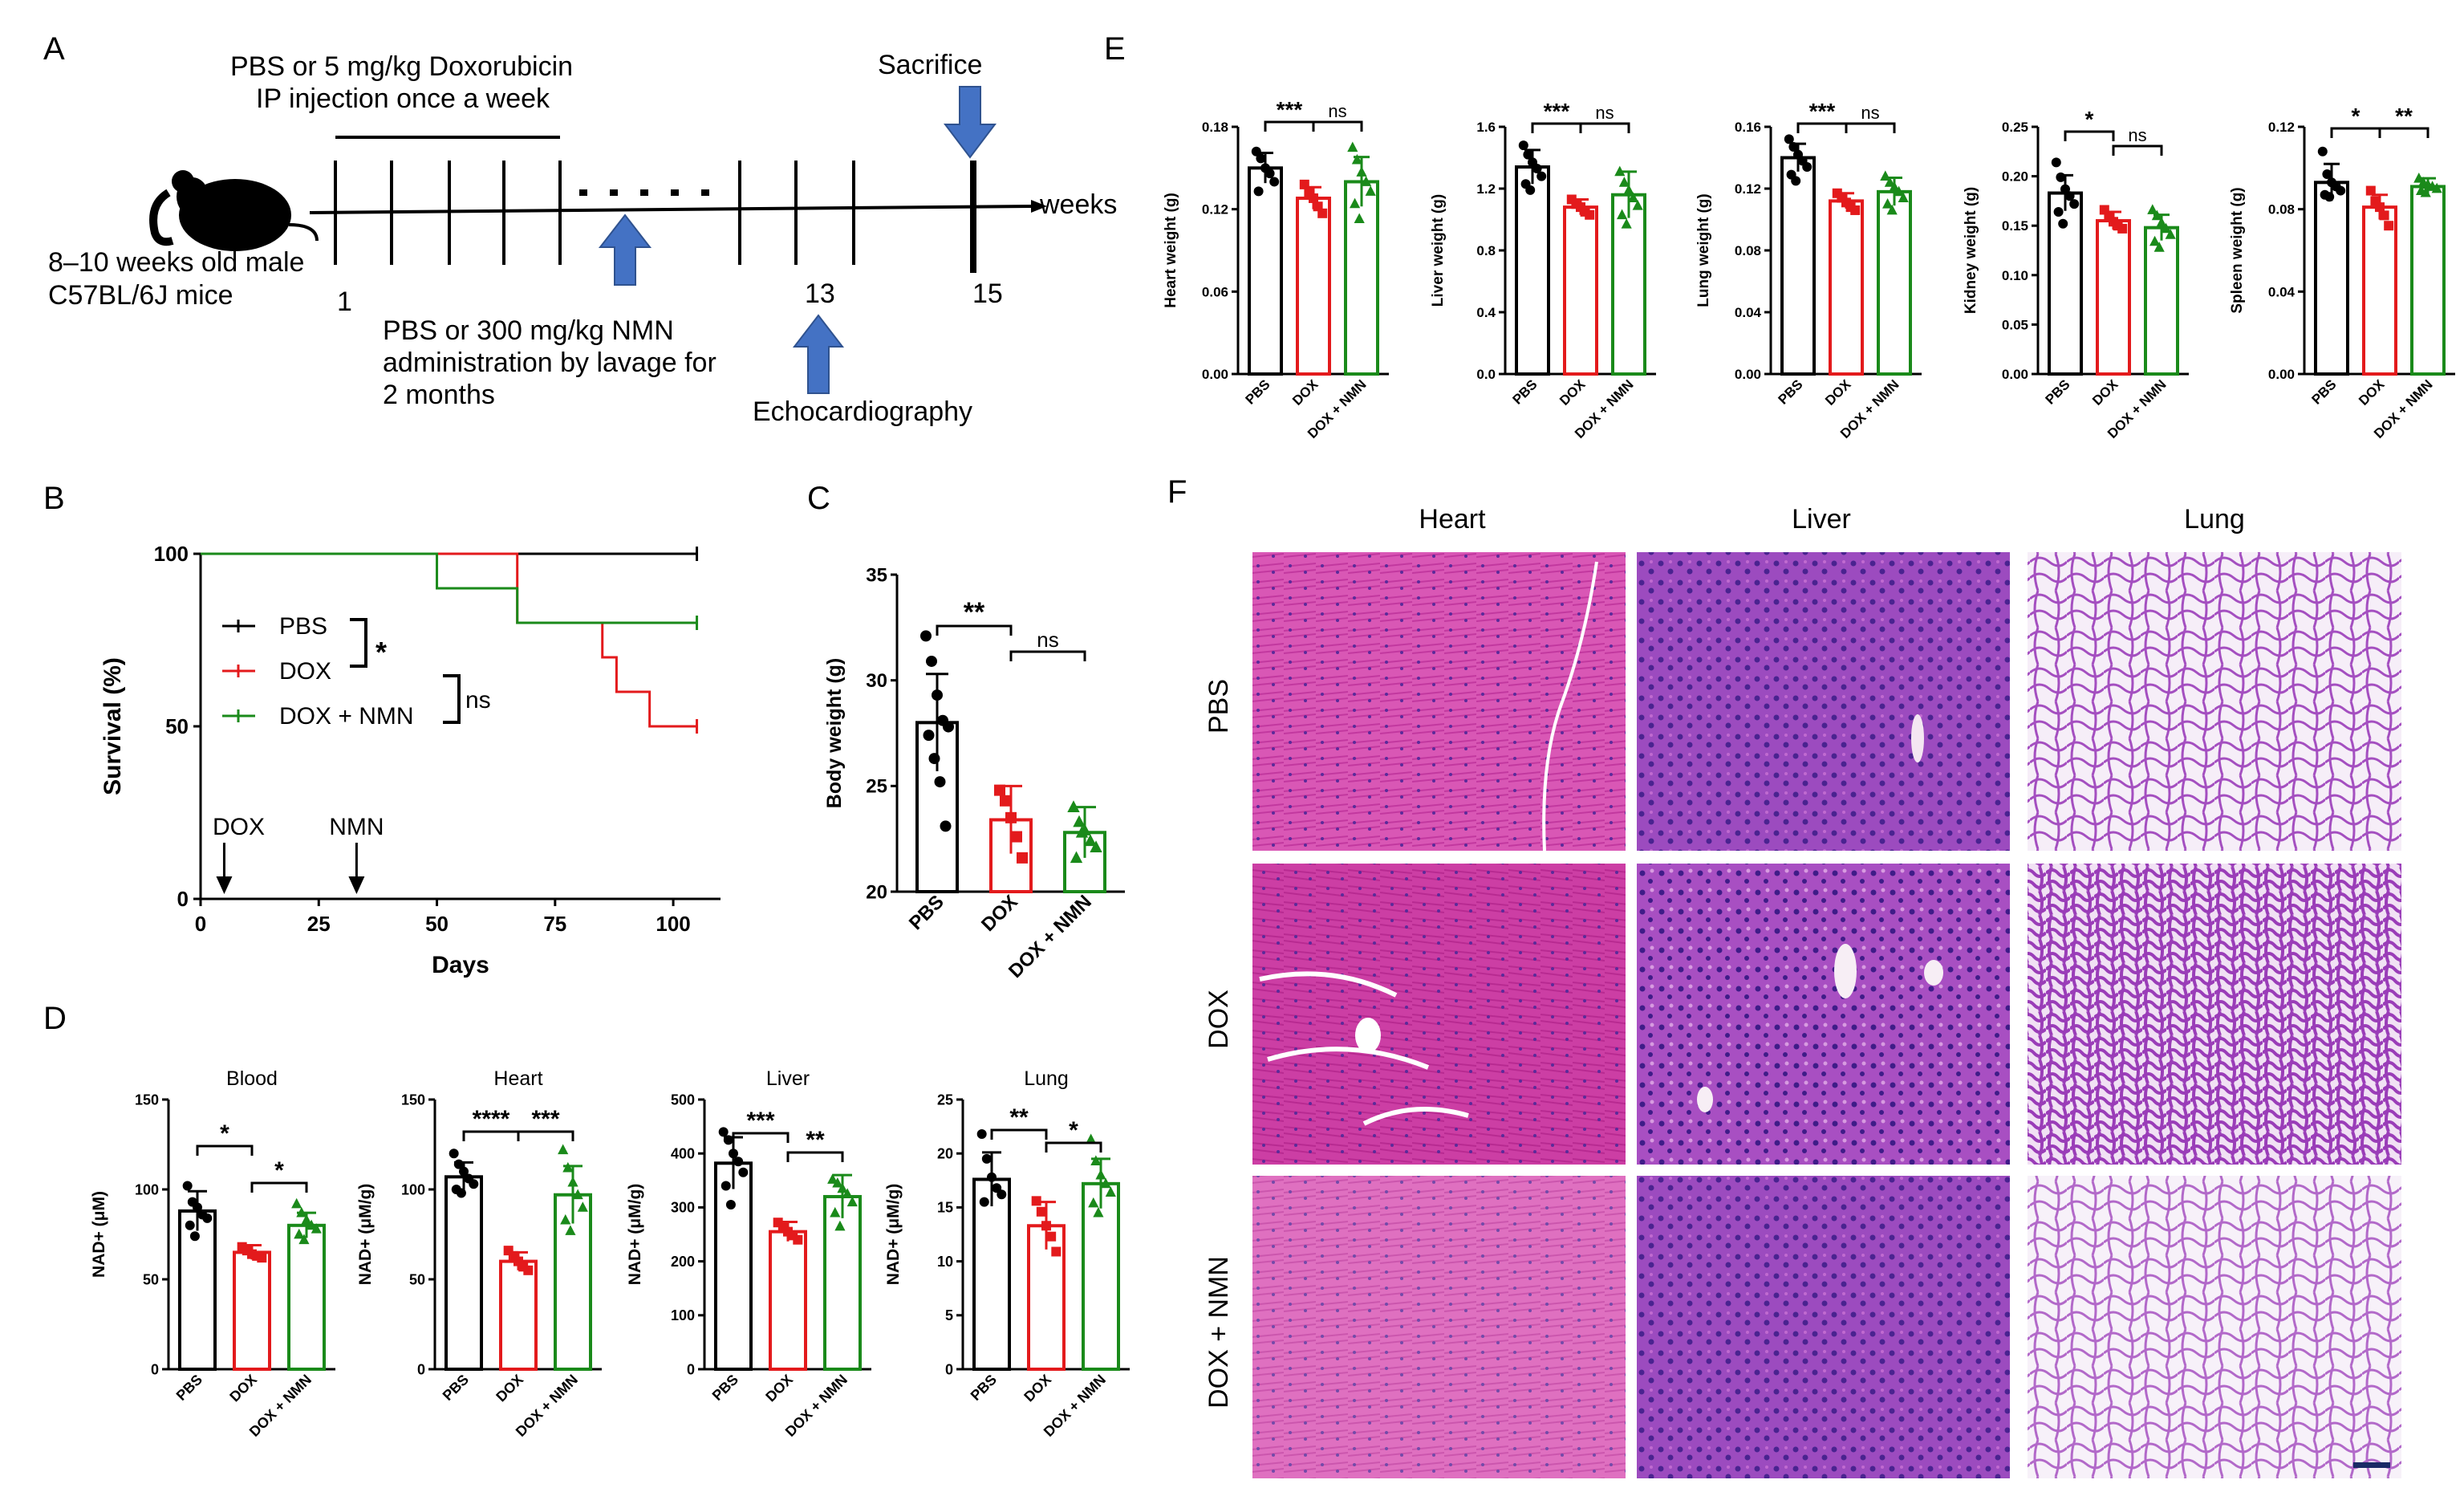  What do you see at coordinates (1361, 278) in the screenshot?
I see `bar-dox-nmn` at bounding box center [1361, 278].